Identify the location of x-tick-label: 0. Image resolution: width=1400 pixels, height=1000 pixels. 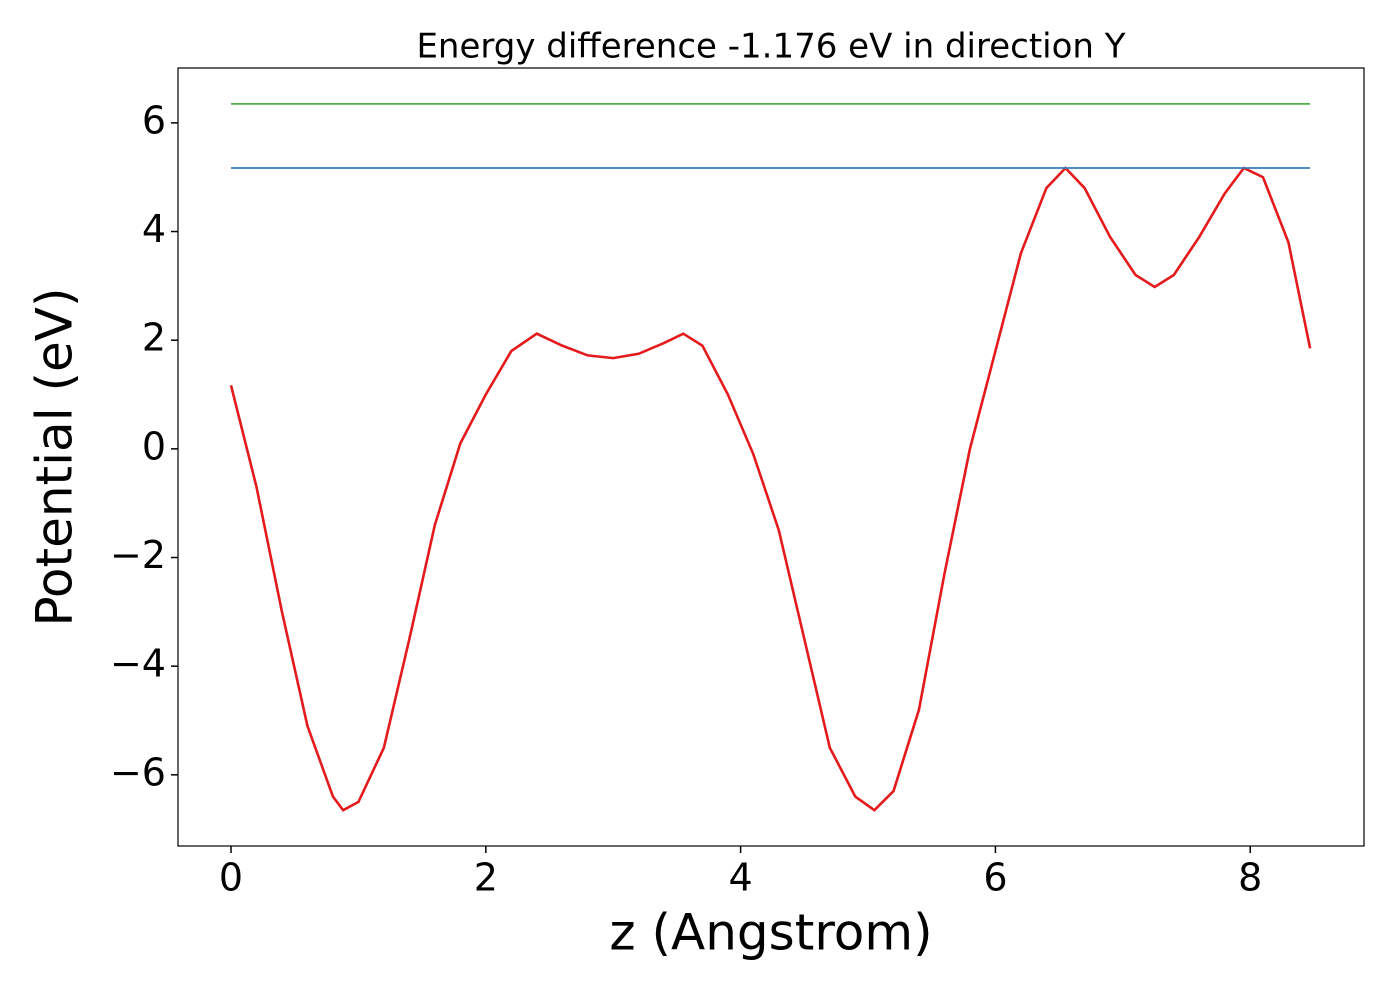
(231, 878).